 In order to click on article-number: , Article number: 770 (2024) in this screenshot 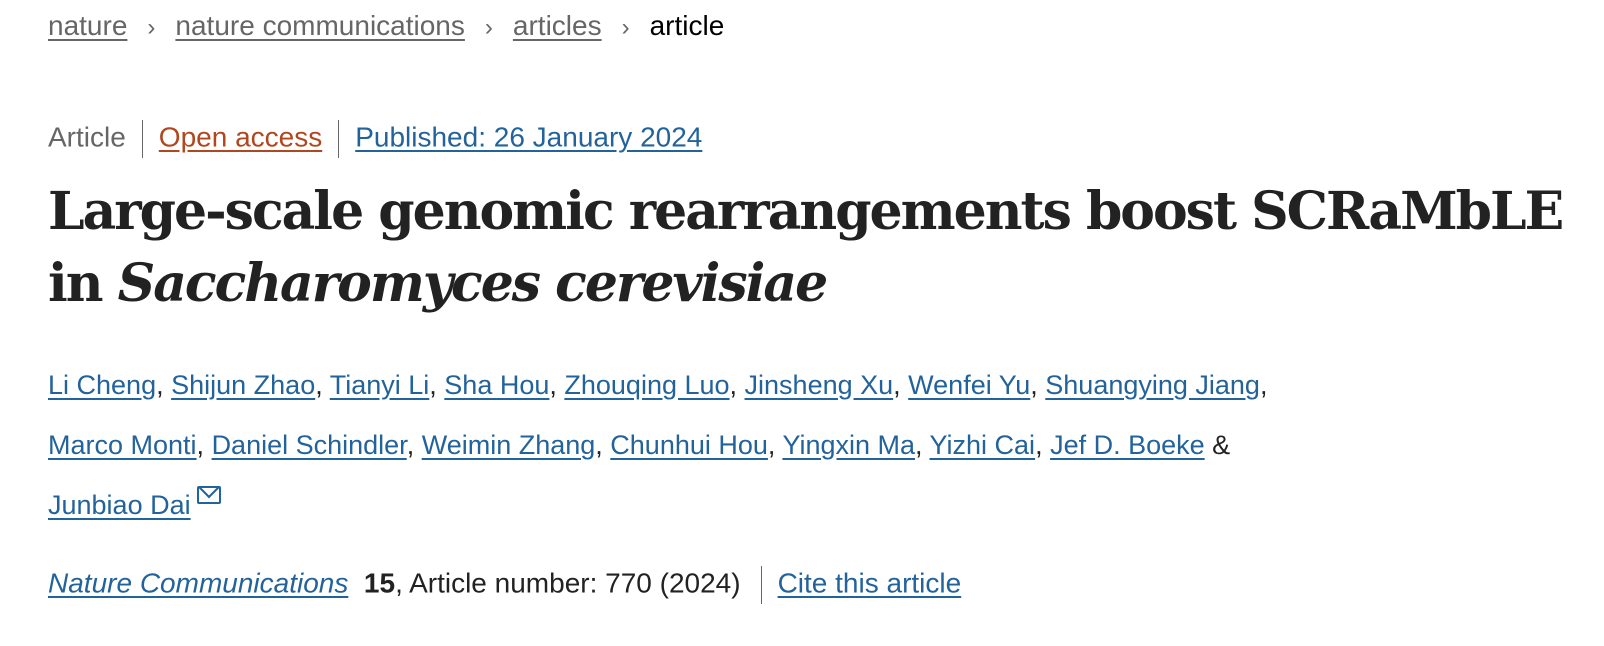, I will do `click(568, 583)`.